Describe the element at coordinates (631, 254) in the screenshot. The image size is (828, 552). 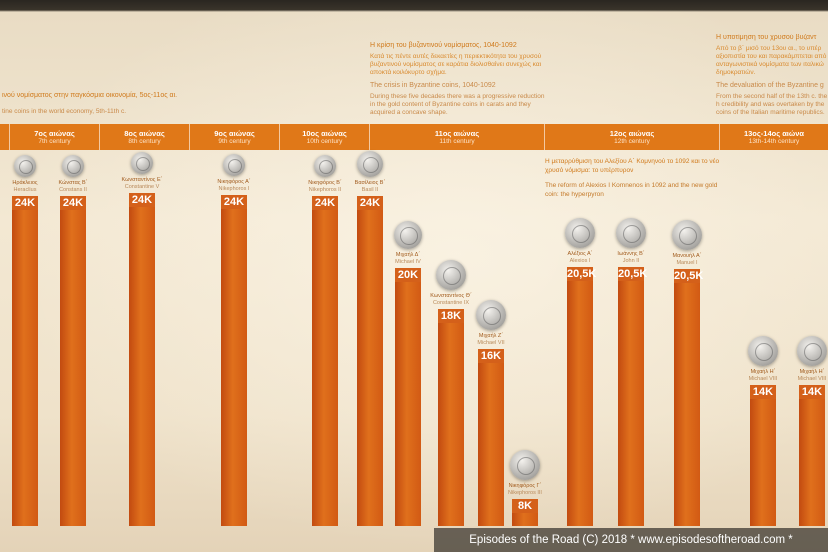
I see `ruler-name-greek: Ιωάννης Β΄` at that location.